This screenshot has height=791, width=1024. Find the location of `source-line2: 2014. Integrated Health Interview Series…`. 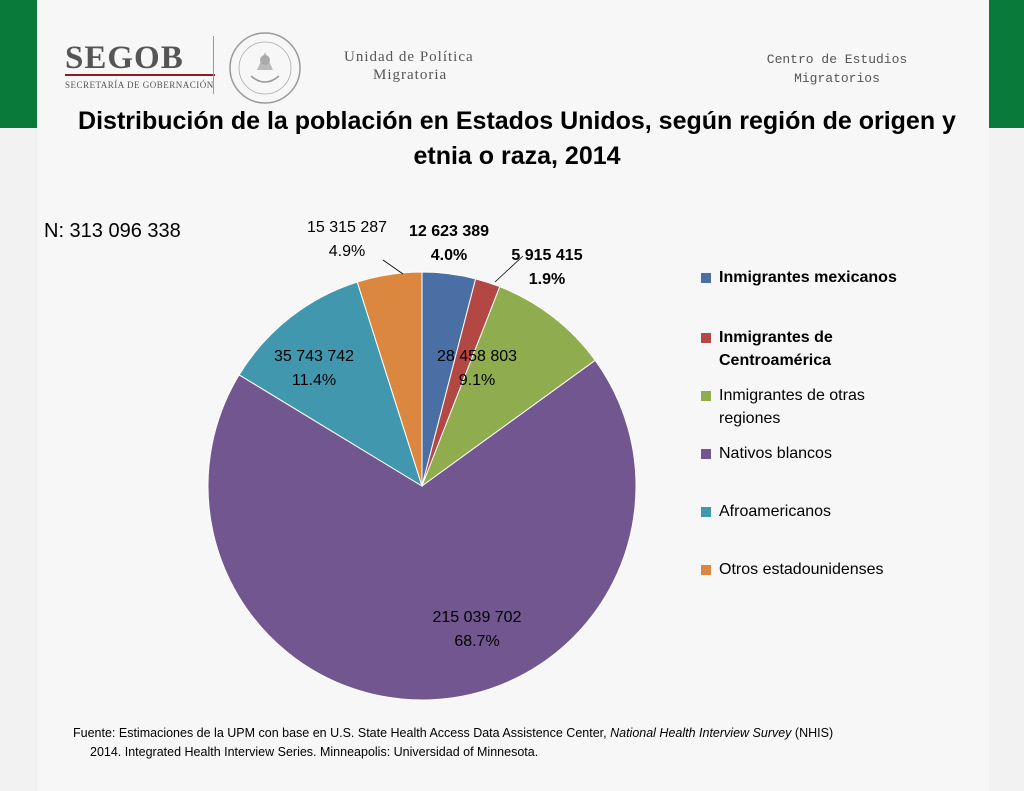

source-line2: 2014. Integrated Health Interview Series… is located at coordinates (314, 752).